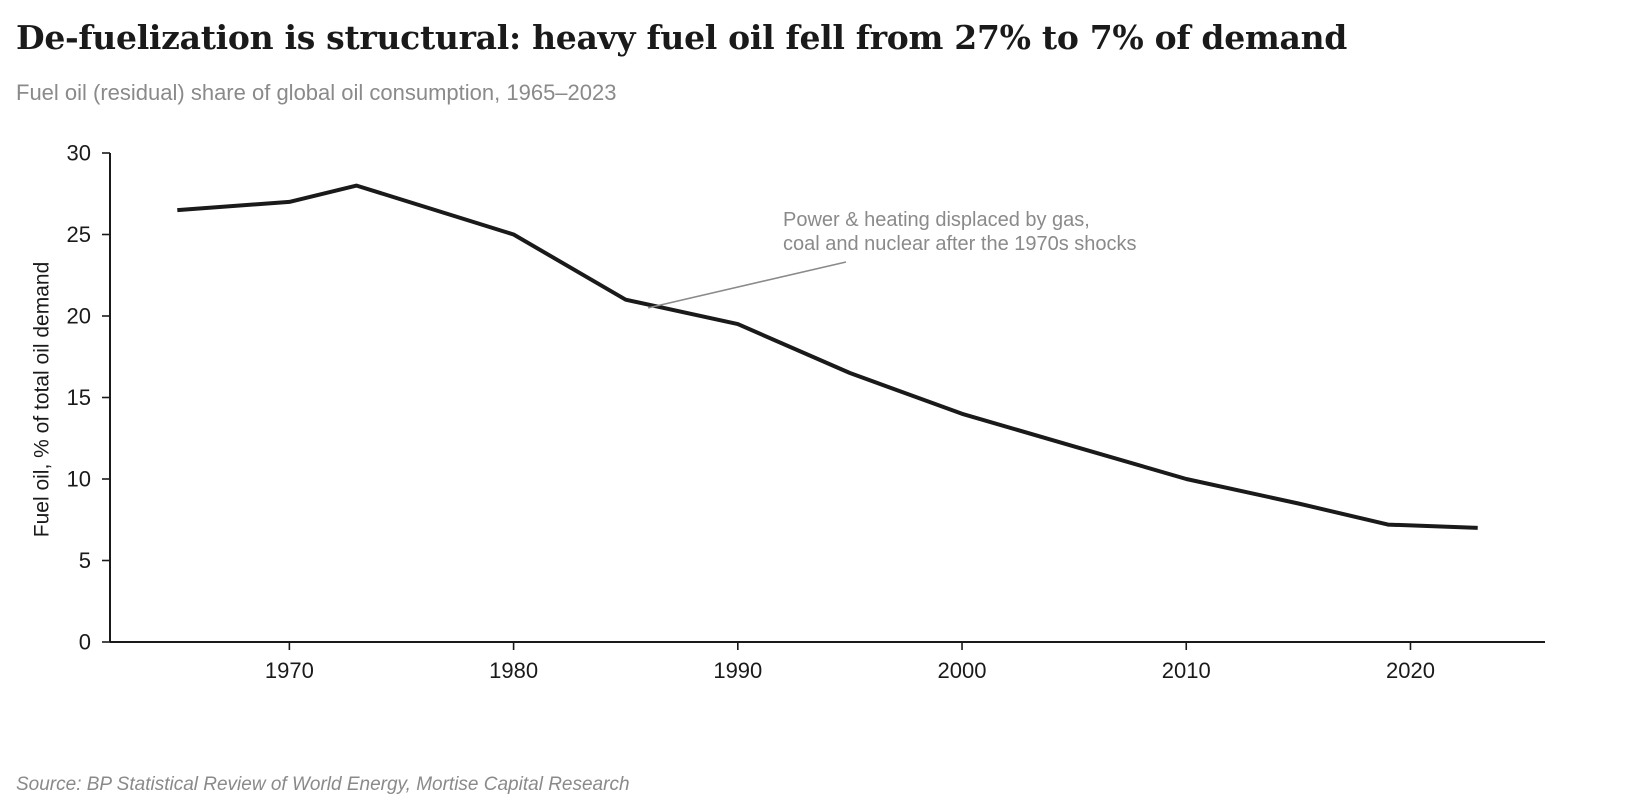  What do you see at coordinates (79, 234) in the screenshot?
I see `y-tick-label: 25` at bounding box center [79, 234].